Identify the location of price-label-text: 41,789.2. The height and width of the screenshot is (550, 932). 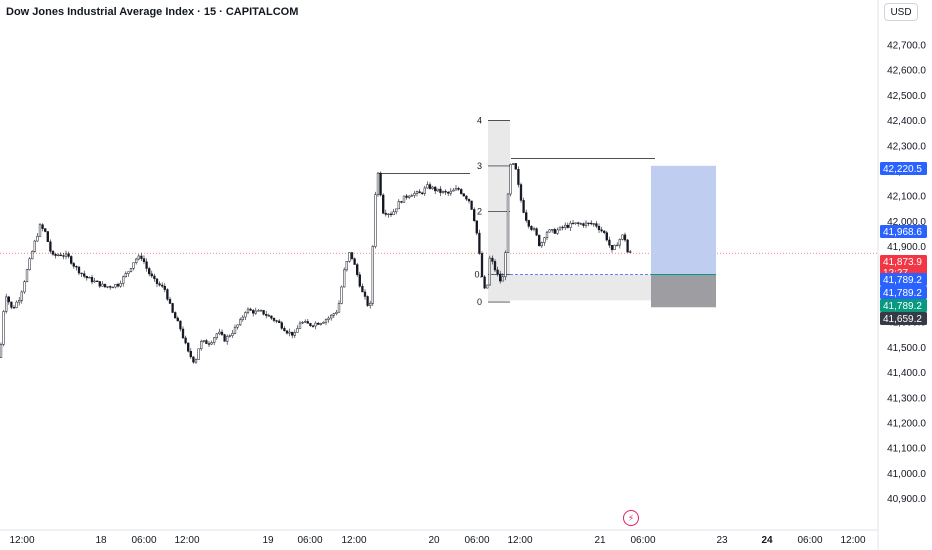
(902, 280).